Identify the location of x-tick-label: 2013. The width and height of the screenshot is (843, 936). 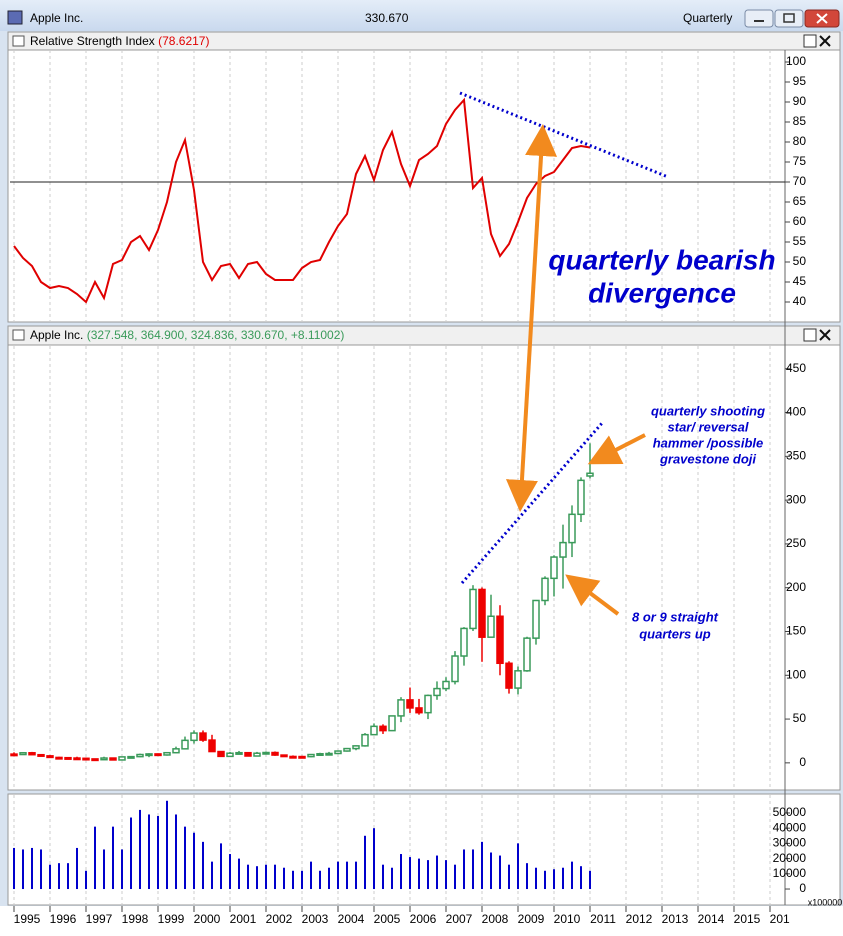
(675, 919).